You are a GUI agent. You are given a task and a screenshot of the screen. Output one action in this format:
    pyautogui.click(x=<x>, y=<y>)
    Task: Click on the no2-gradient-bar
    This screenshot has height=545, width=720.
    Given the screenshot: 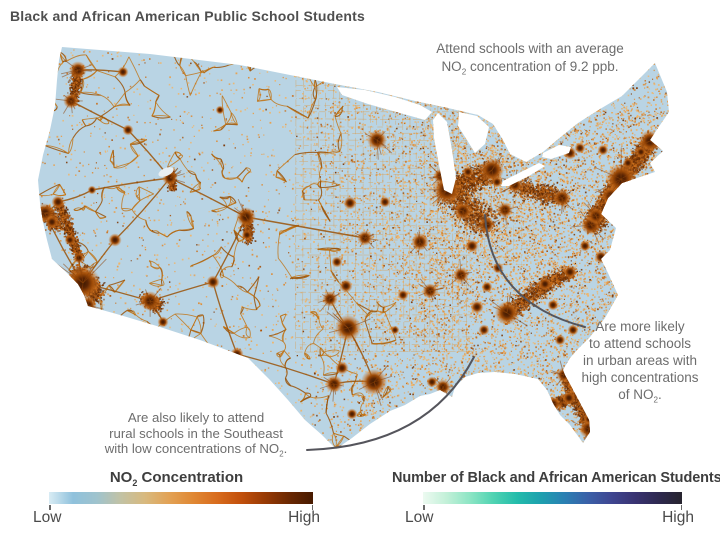 What is the action you would take?
    pyautogui.click(x=181, y=498)
    